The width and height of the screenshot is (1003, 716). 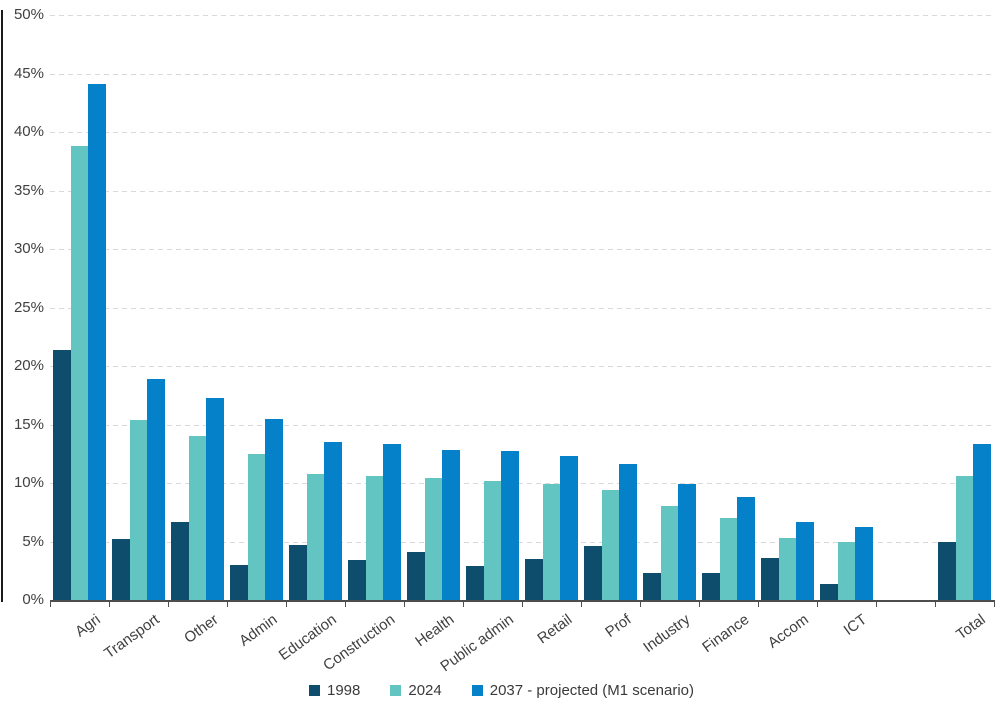 I want to click on x-axis-category-label-ict: ICT, so click(x=855, y=625).